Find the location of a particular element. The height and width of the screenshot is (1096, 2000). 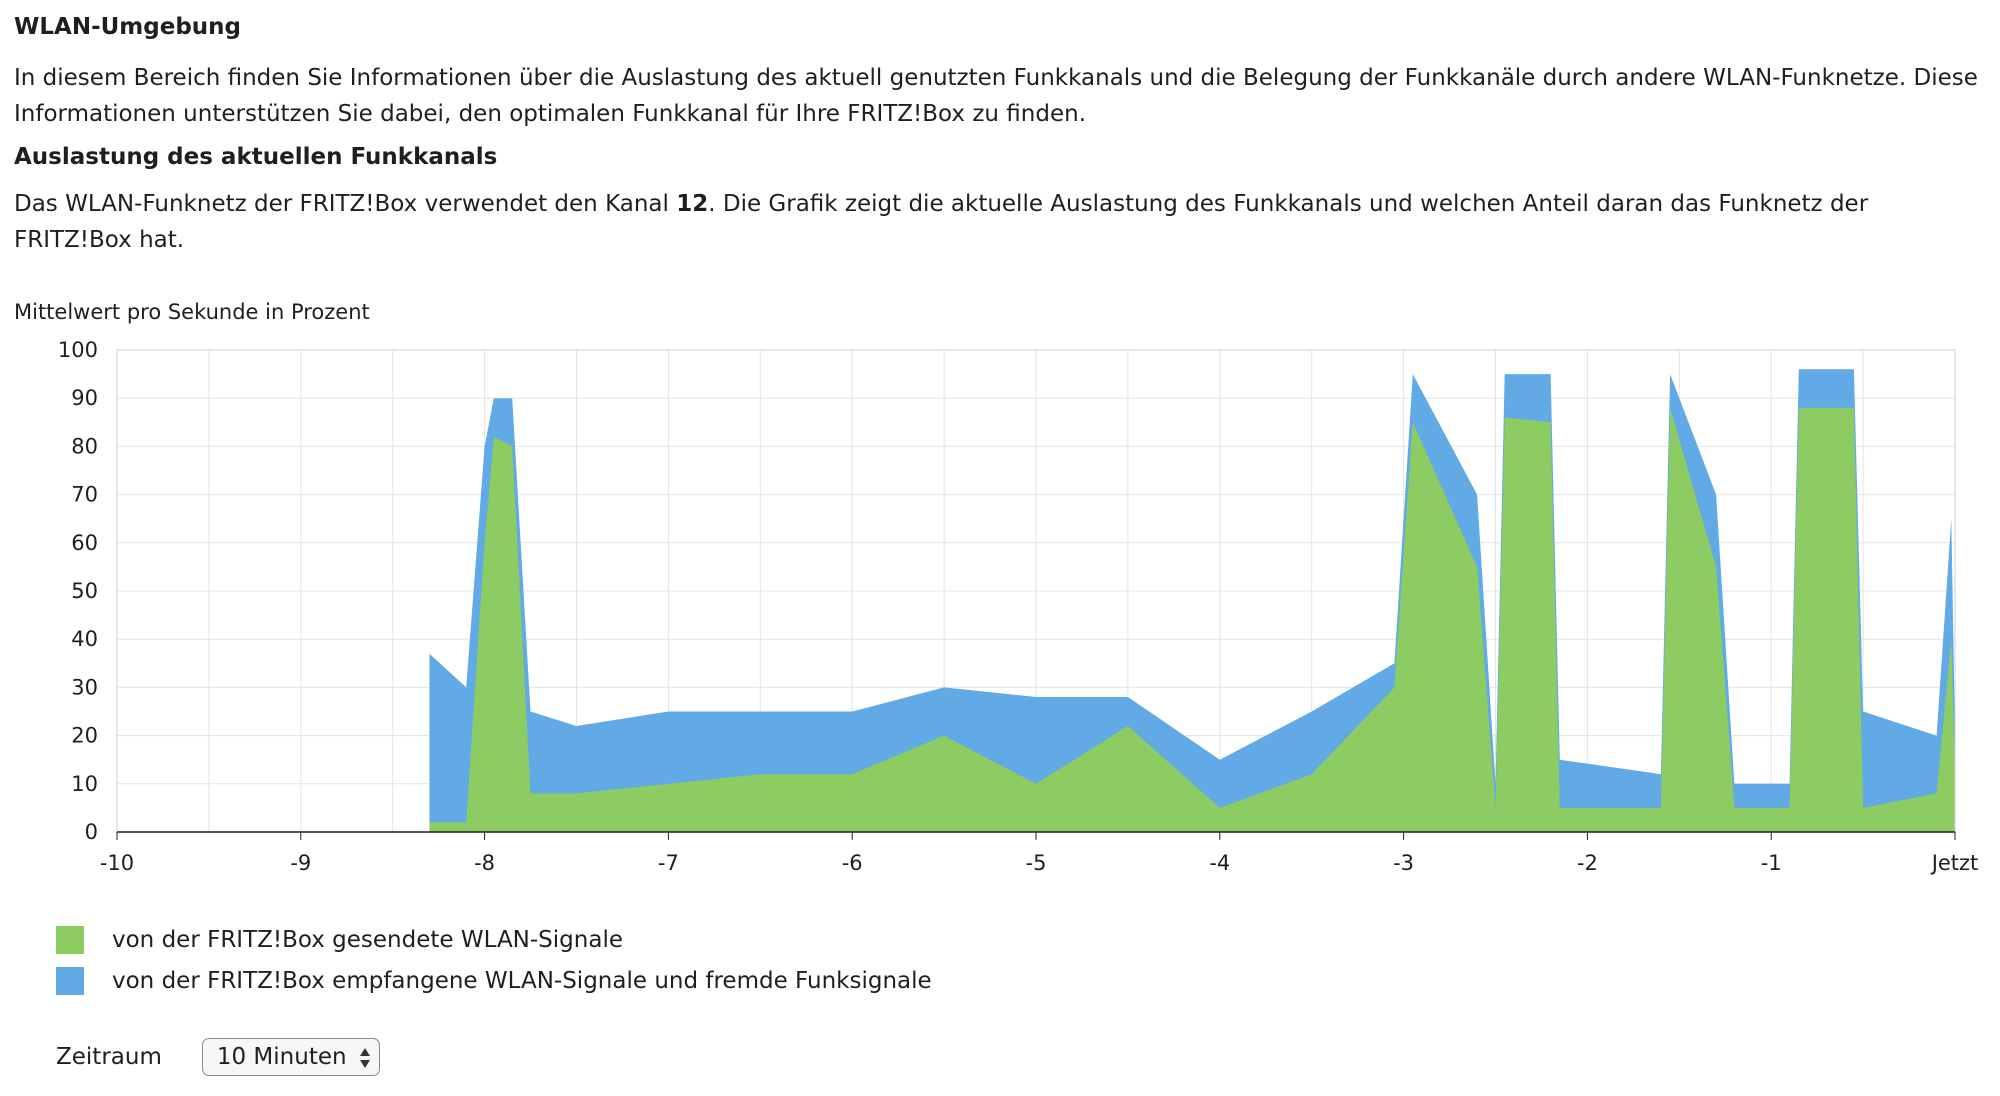

x-tick-label: -5 is located at coordinates (1036, 863).